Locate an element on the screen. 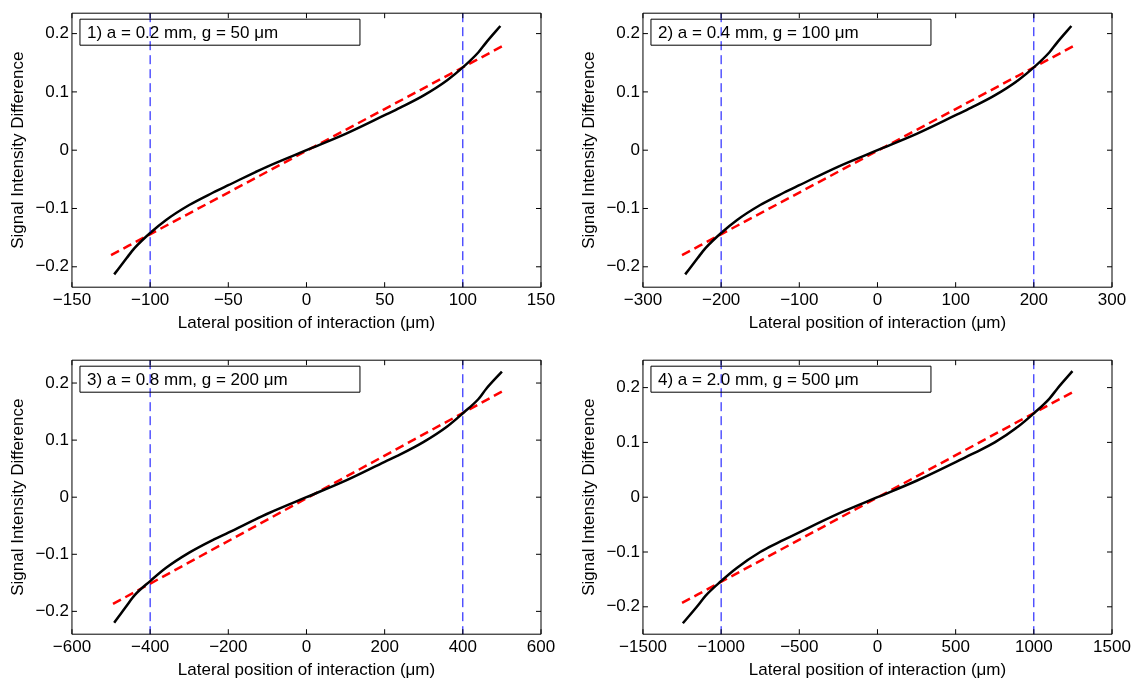 This screenshot has height=694, width=1143. x-tick-label: 600 is located at coordinates (541, 647).